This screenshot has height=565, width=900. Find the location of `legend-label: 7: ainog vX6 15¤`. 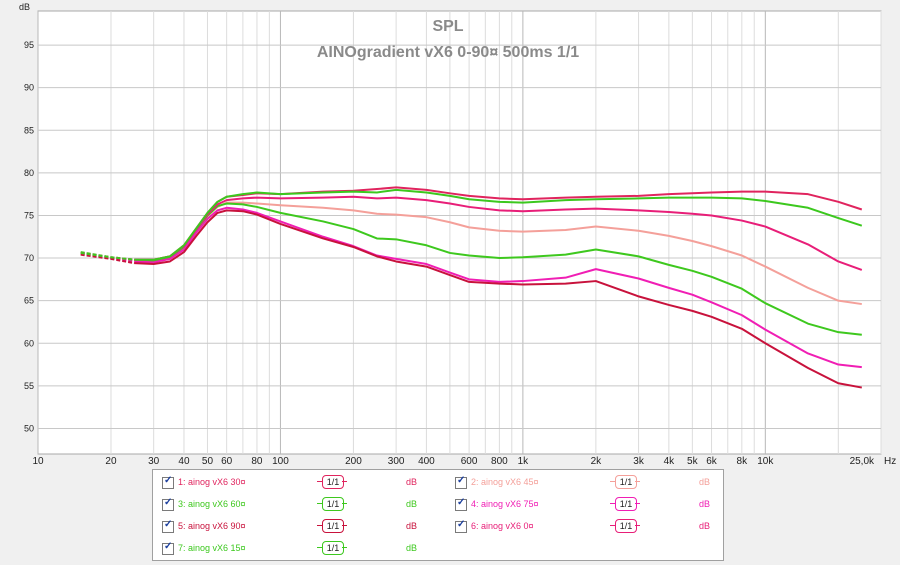

legend-label: 7: ainog vX6 15¤ is located at coordinates (212, 548).